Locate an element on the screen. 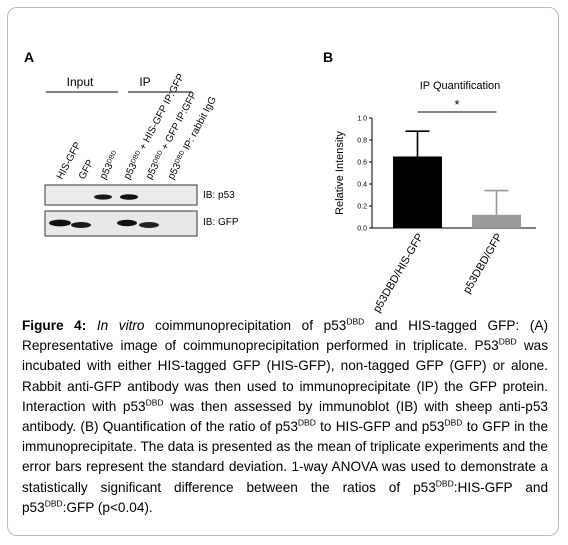 Image resolution: width=568 pixels, height=545 pixels. x-tick-label: p53DBD/HIS-GFP is located at coordinates (398, 273).